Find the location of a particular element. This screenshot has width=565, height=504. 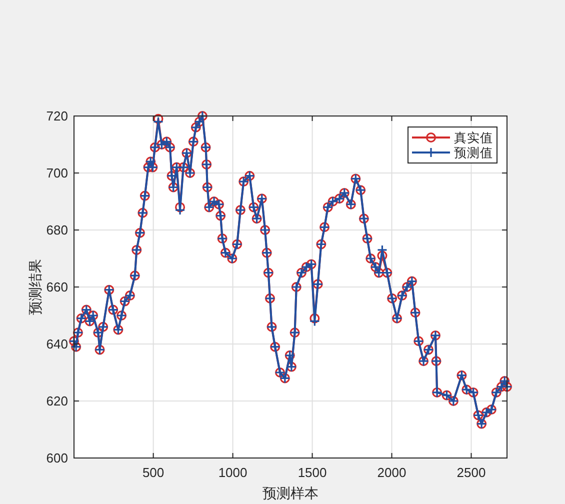

ylabel: 预测结果 is located at coordinates (36, 287).